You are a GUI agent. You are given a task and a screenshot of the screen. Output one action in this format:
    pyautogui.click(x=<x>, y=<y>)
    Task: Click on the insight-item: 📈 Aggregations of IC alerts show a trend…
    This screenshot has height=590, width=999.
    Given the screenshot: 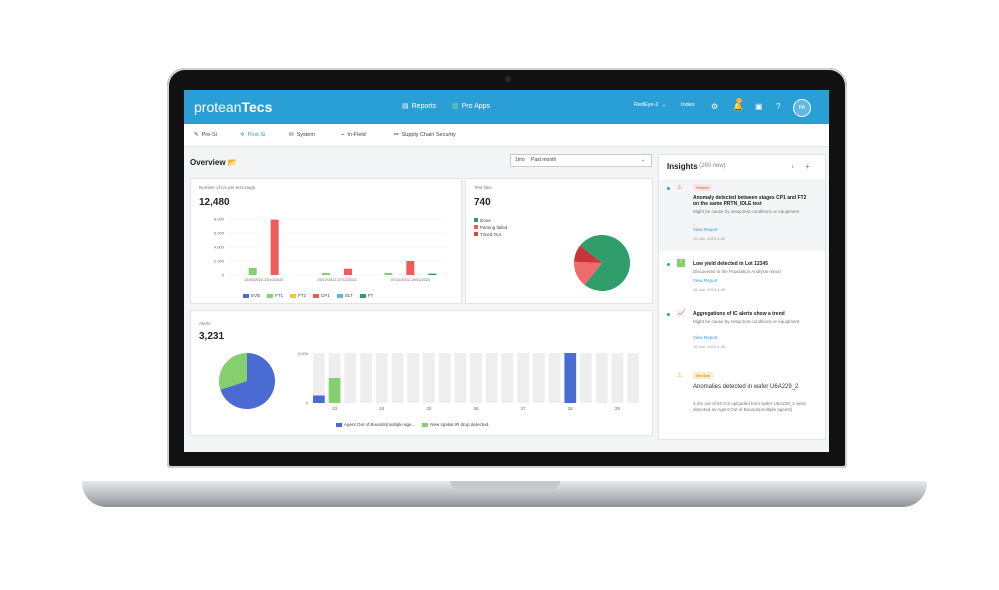 What is the action you would take?
    pyautogui.click(x=742, y=334)
    